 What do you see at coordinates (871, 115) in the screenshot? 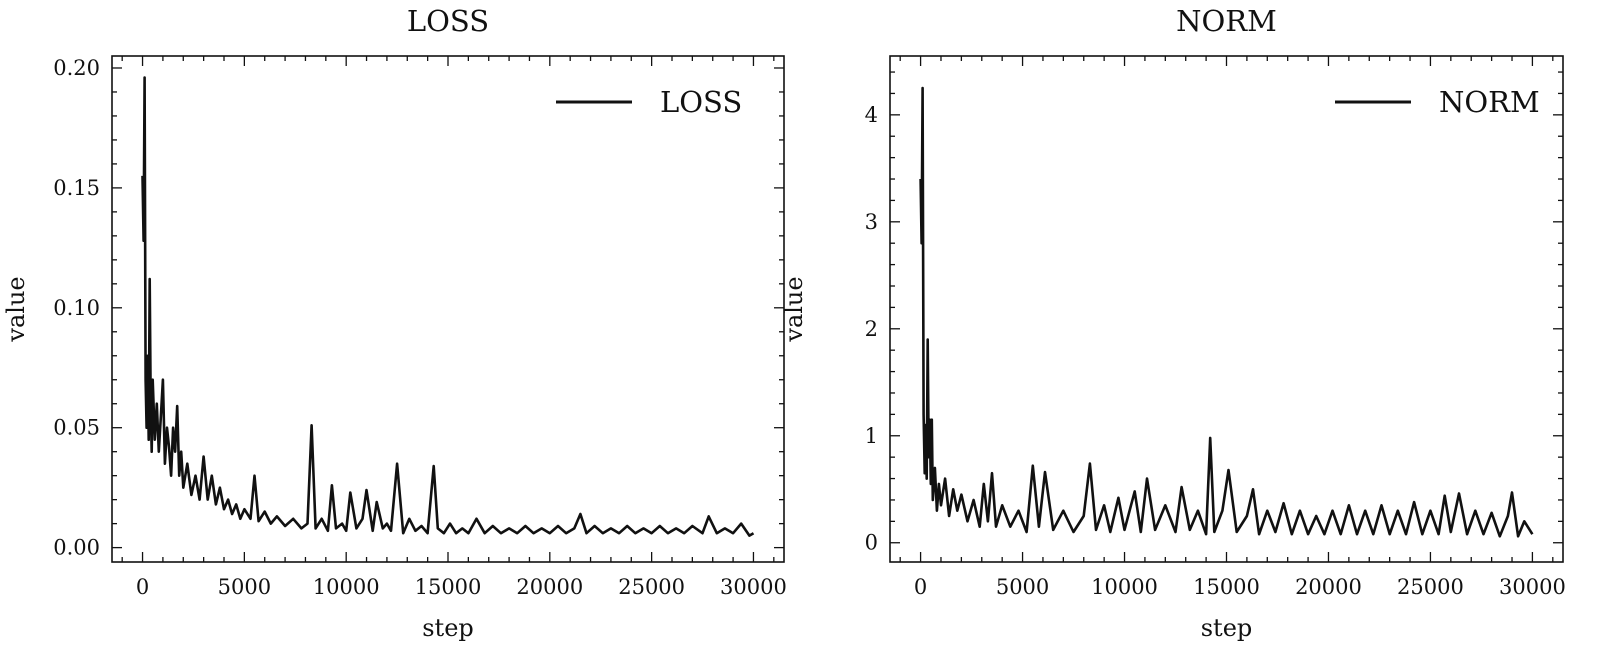
I see `y-tick-label: 4` at bounding box center [871, 115].